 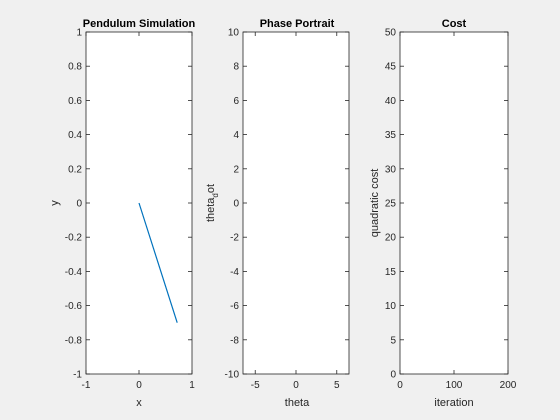 I want to click on pendulum-ytick-label: 0.8, so click(x=75, y=67).